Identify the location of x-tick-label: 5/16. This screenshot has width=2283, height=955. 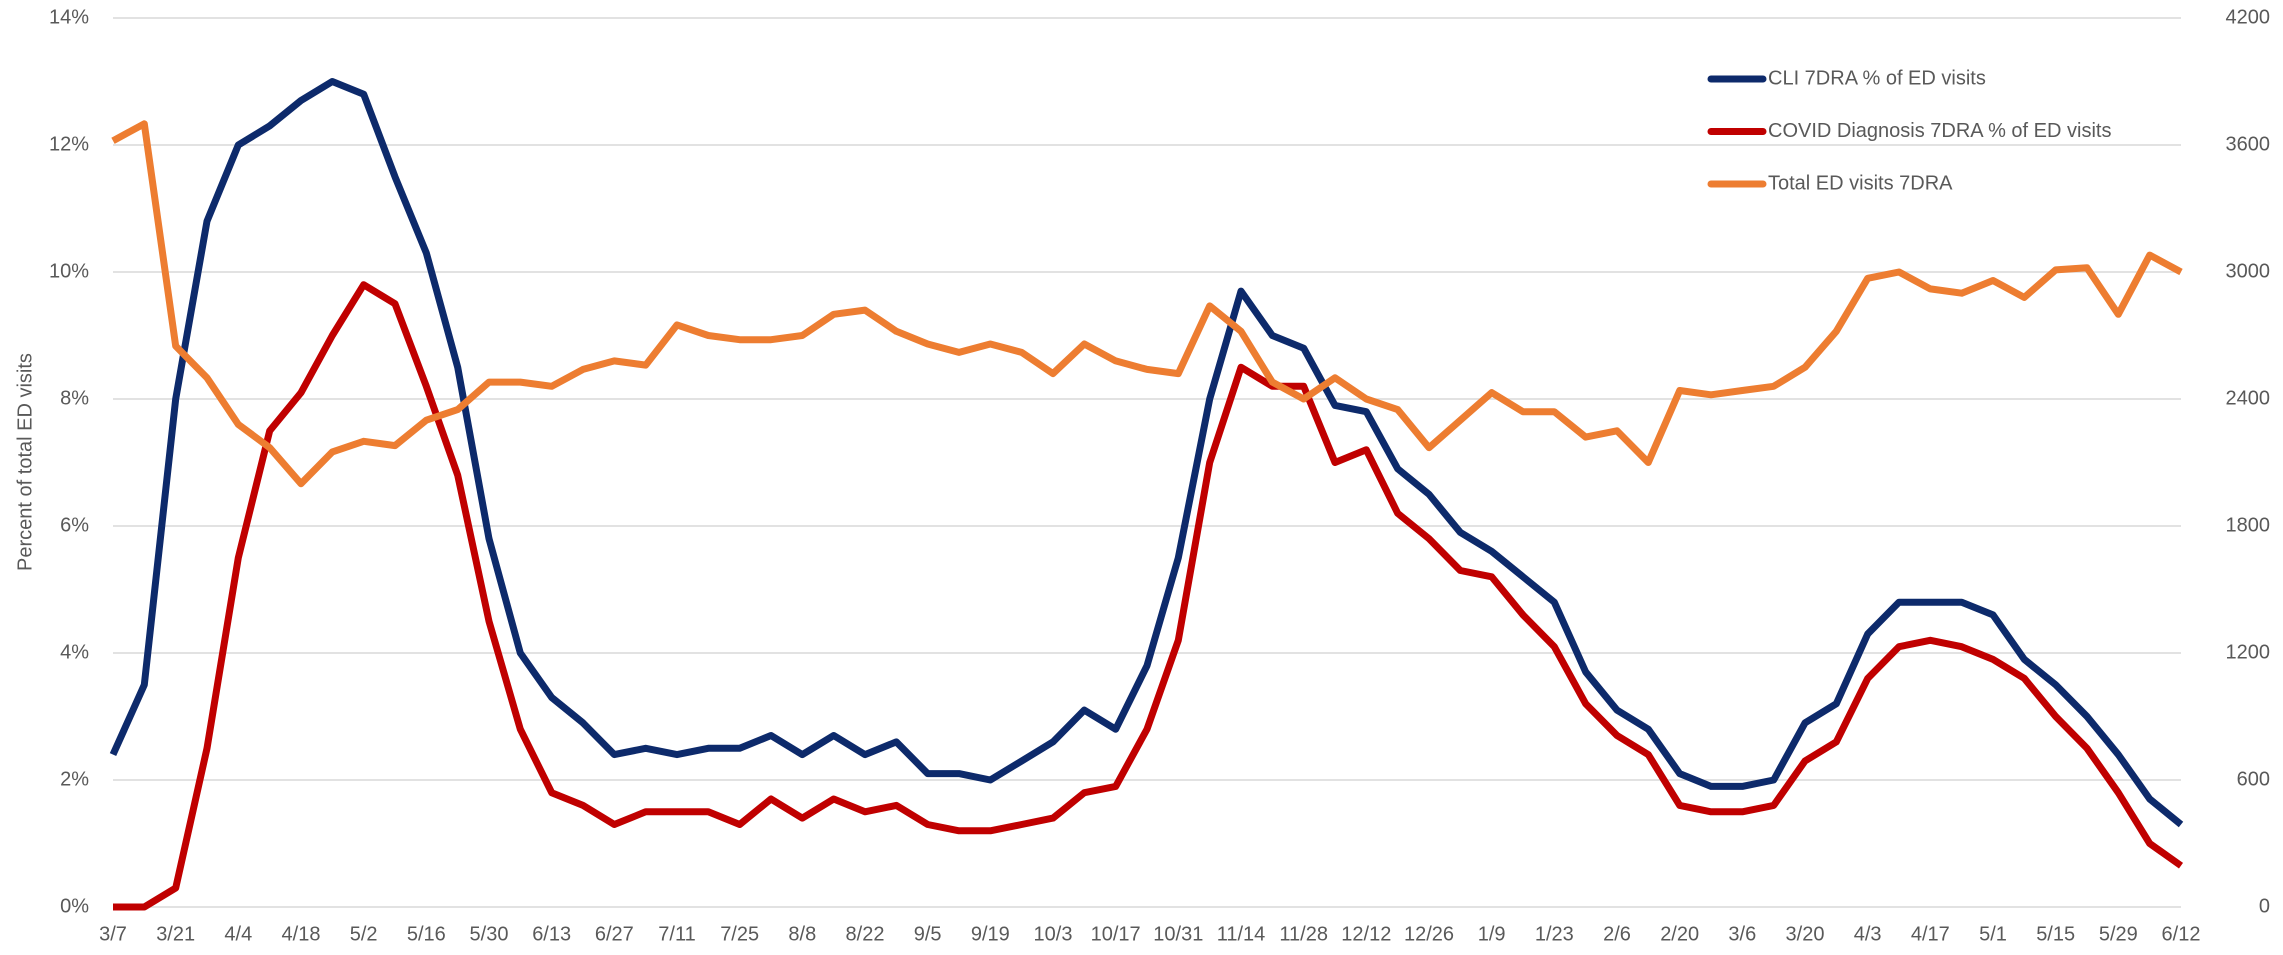
(426, 934).